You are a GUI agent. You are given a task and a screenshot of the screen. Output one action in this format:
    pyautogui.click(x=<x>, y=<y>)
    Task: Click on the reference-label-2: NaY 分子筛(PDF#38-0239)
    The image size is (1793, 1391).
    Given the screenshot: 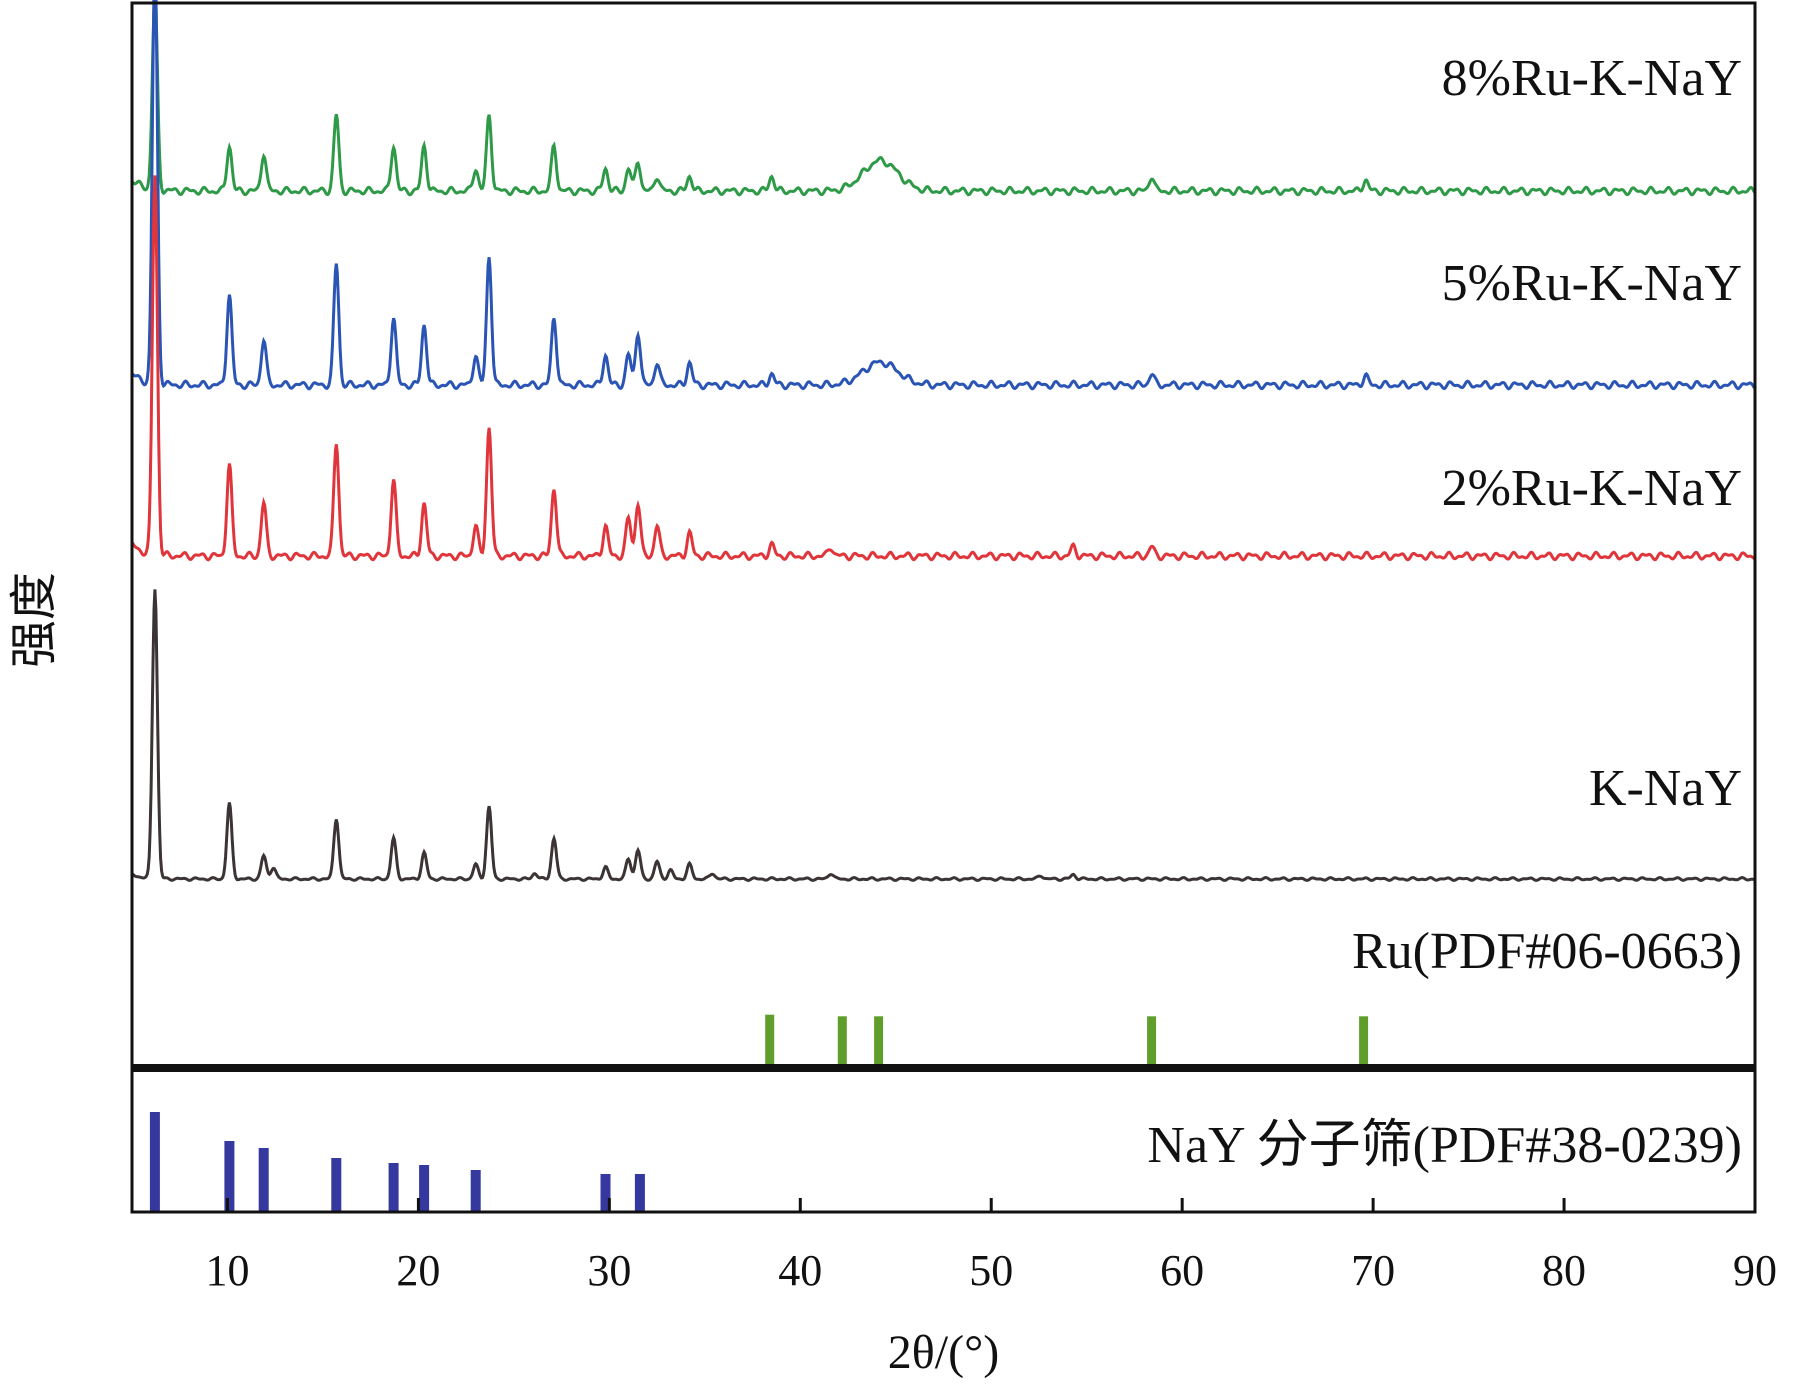 What is the action you would take?
    pyautogui.click(x=1444, y=1145)
    